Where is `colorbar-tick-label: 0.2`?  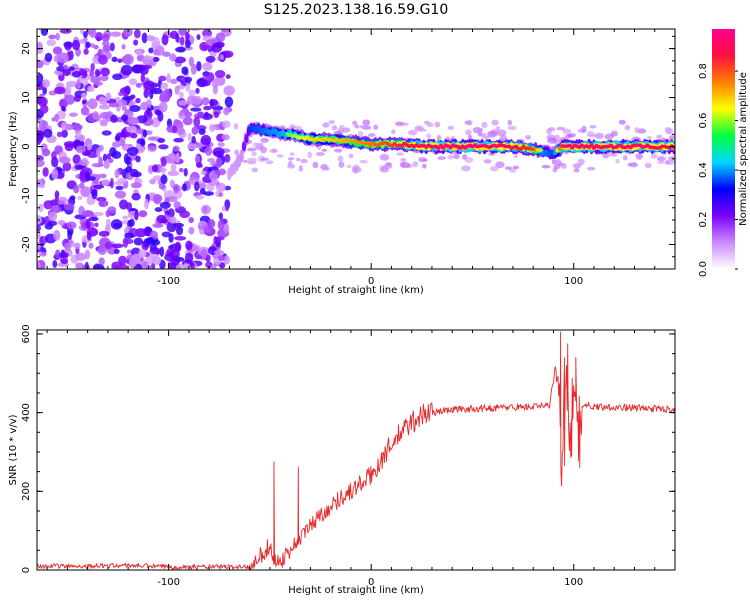 colorbar-tick-label: 0.2 is located at coordinates (703, 220).